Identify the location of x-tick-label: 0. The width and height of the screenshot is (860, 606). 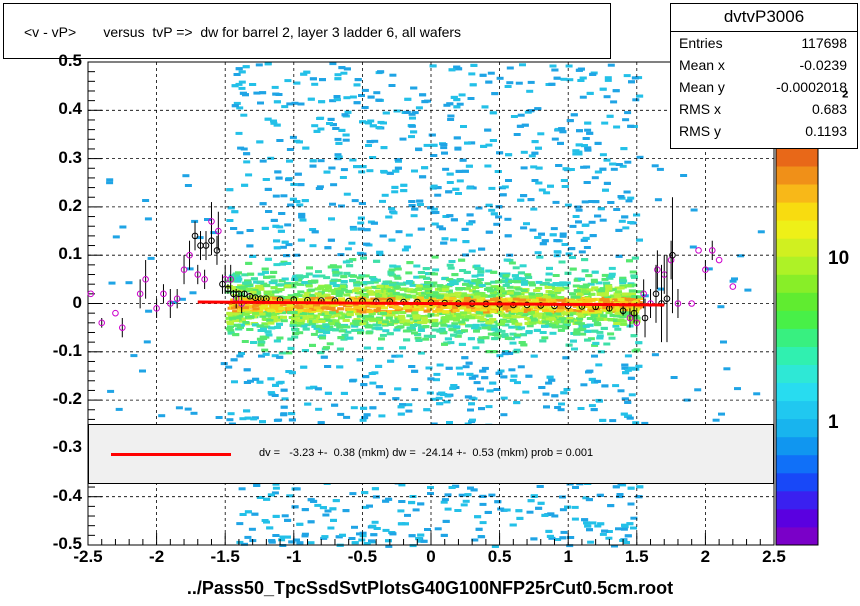
(431, 556).